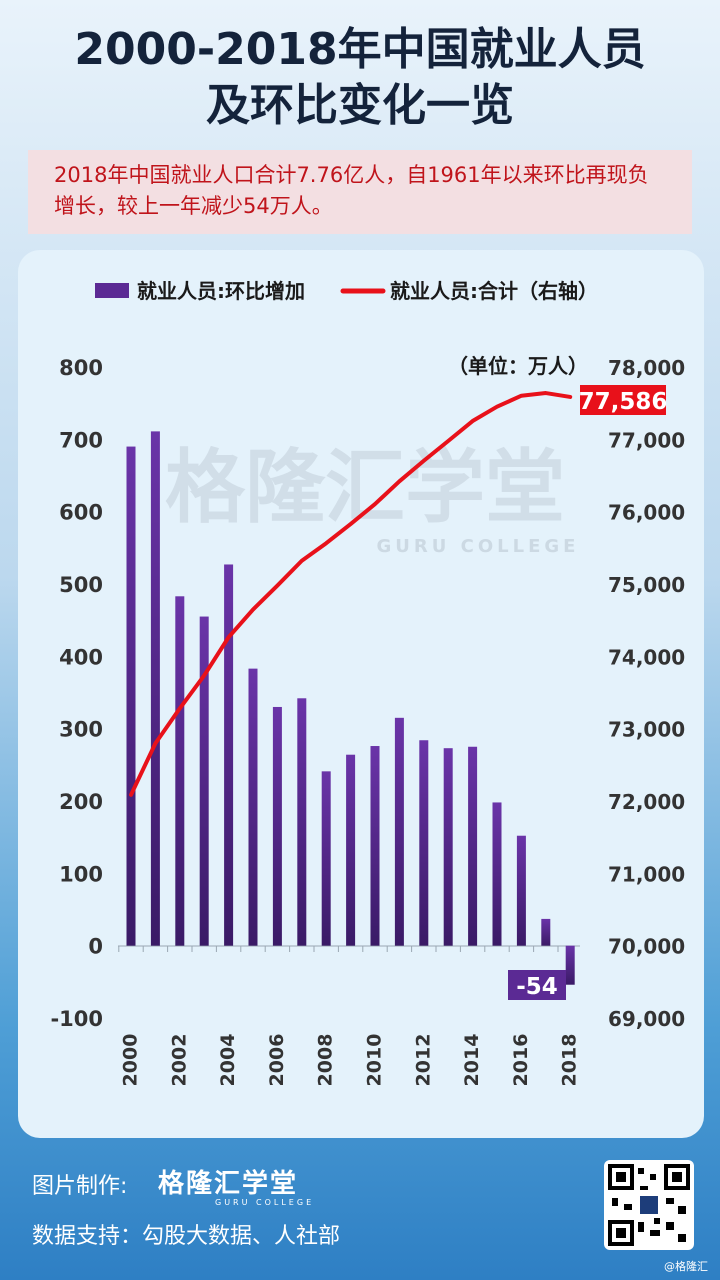 The image size is (720, 1280). Describe the element at coordinates (365, 487) in the screenshot. I see `watermark-cn: 格隆汇学堂` at that location.